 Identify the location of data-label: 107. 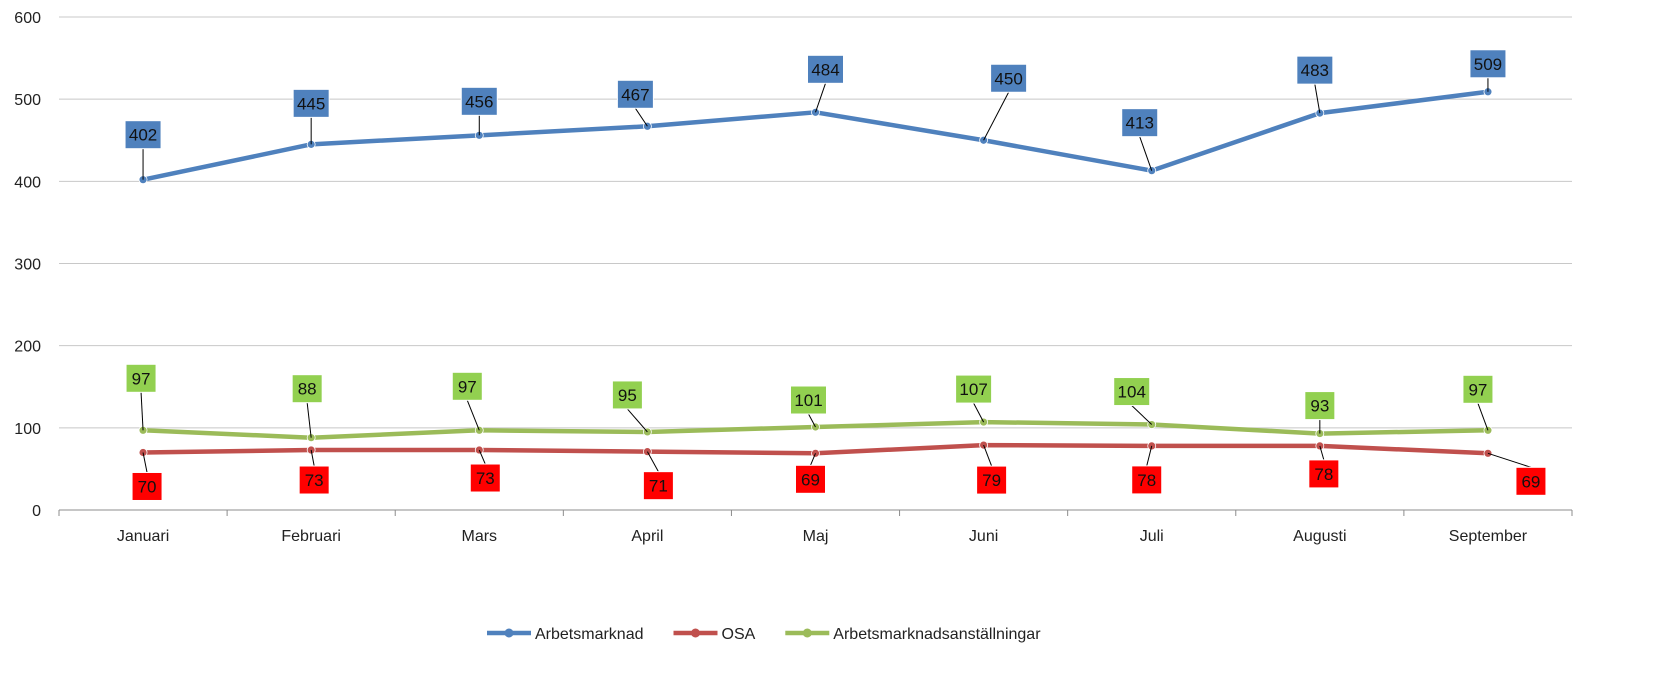
(973, 389).